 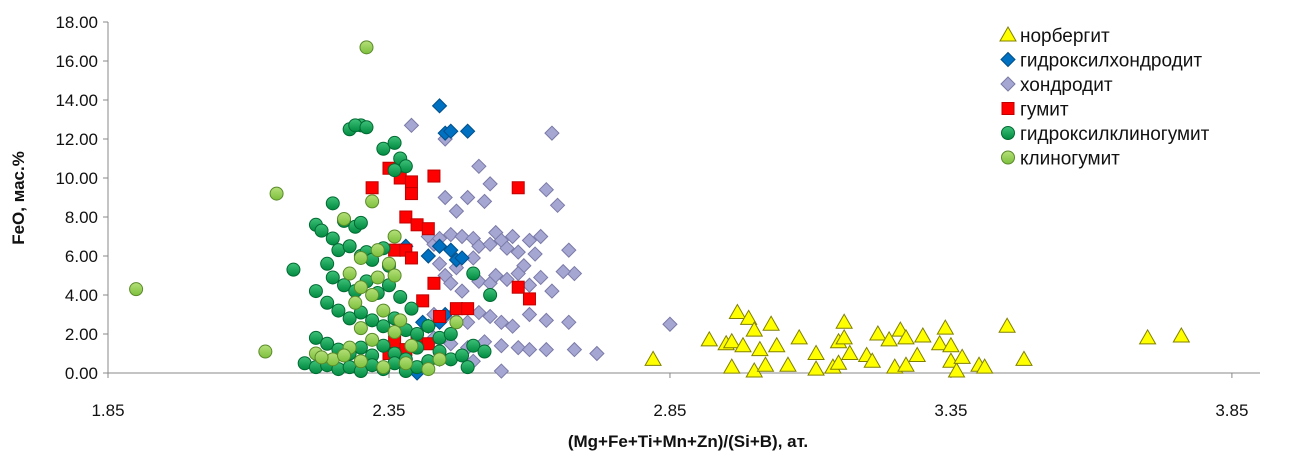 I want to click on x-tick-labels: 1.85 2.35 2.85 3.35 3.85, so click(x=669, y=410).